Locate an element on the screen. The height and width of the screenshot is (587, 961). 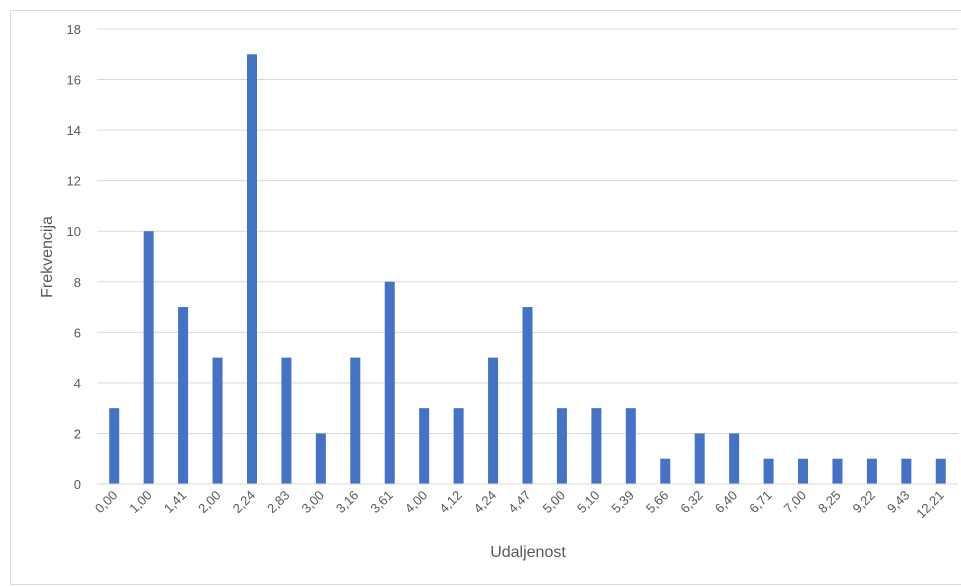
y-axis-title: Frekvencija is located at coordinates (47, 257).